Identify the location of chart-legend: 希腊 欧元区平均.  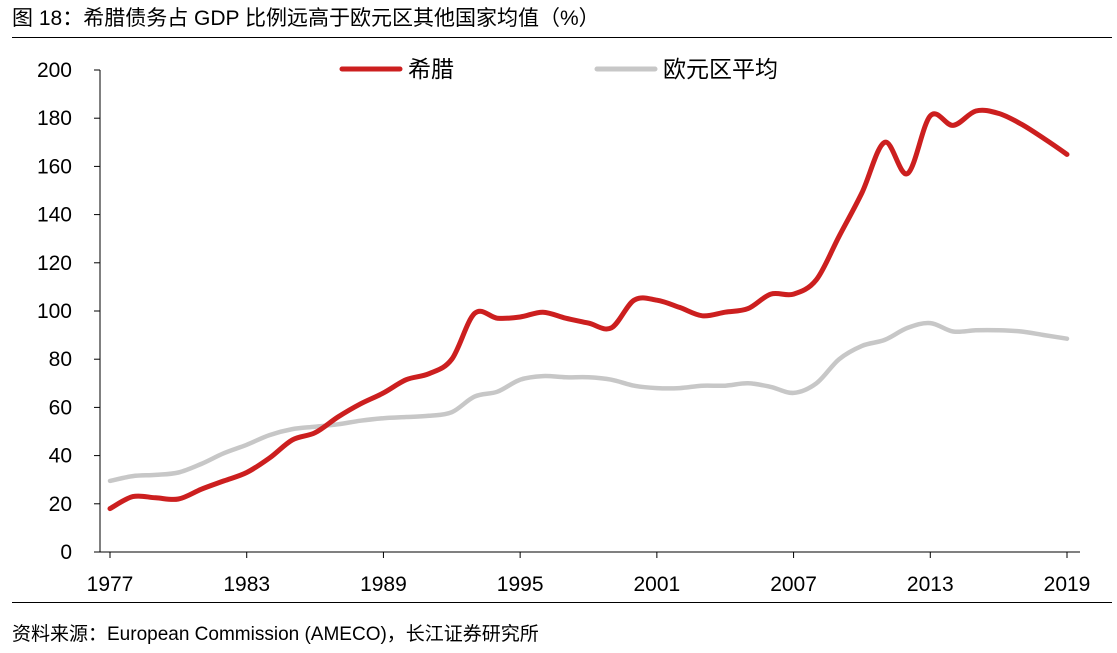
(558, 69).